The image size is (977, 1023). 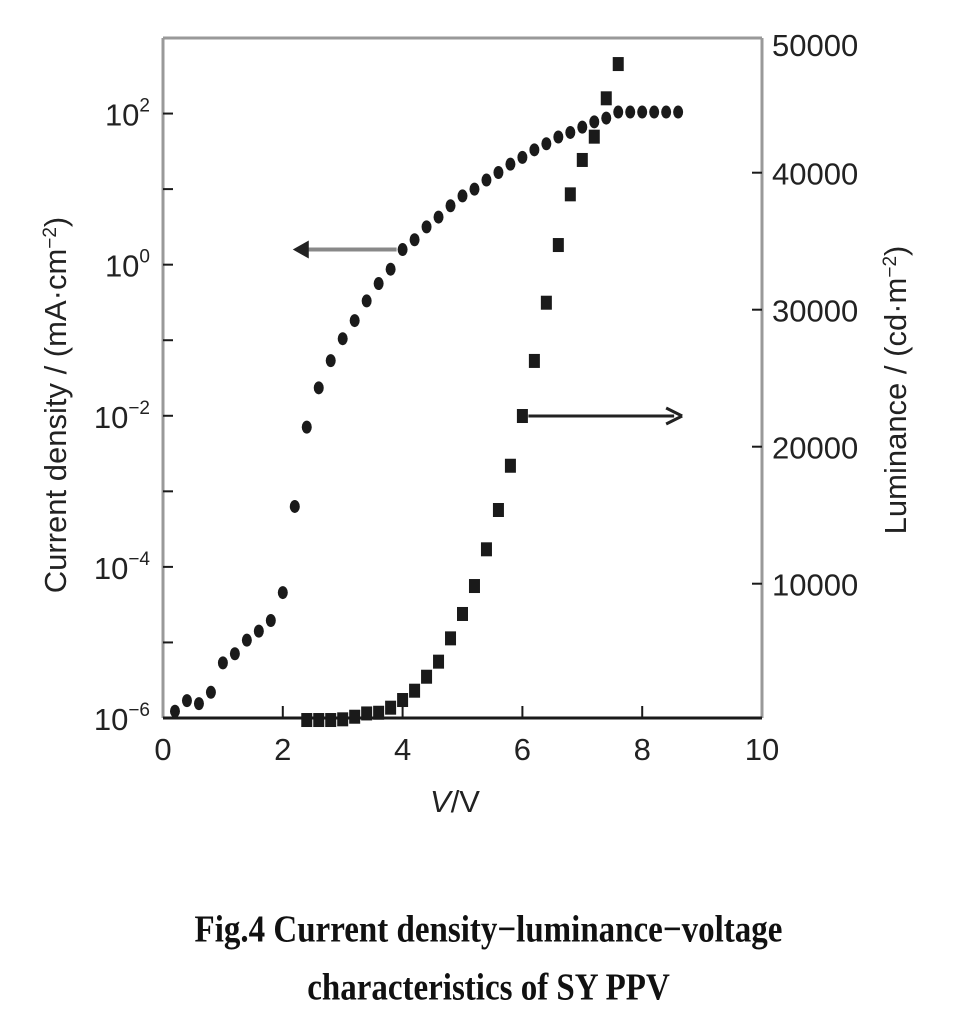 What do you see at coordinates (895, 406) in the screenshot?
I see `right-axis-title-text: Luminance / (cd·m` at bounding box center [895, 406].